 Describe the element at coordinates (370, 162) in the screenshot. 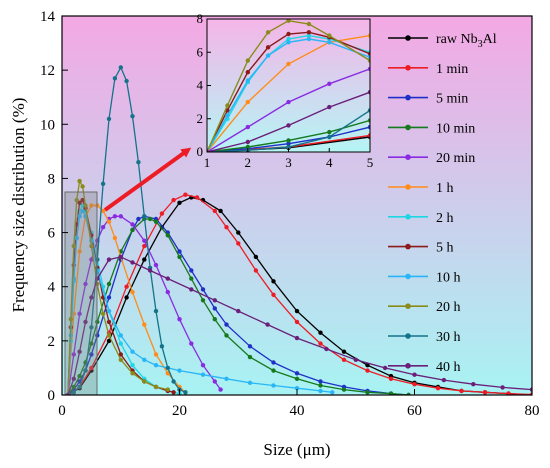

I see `inset-x-tick-label: 5` at that location.